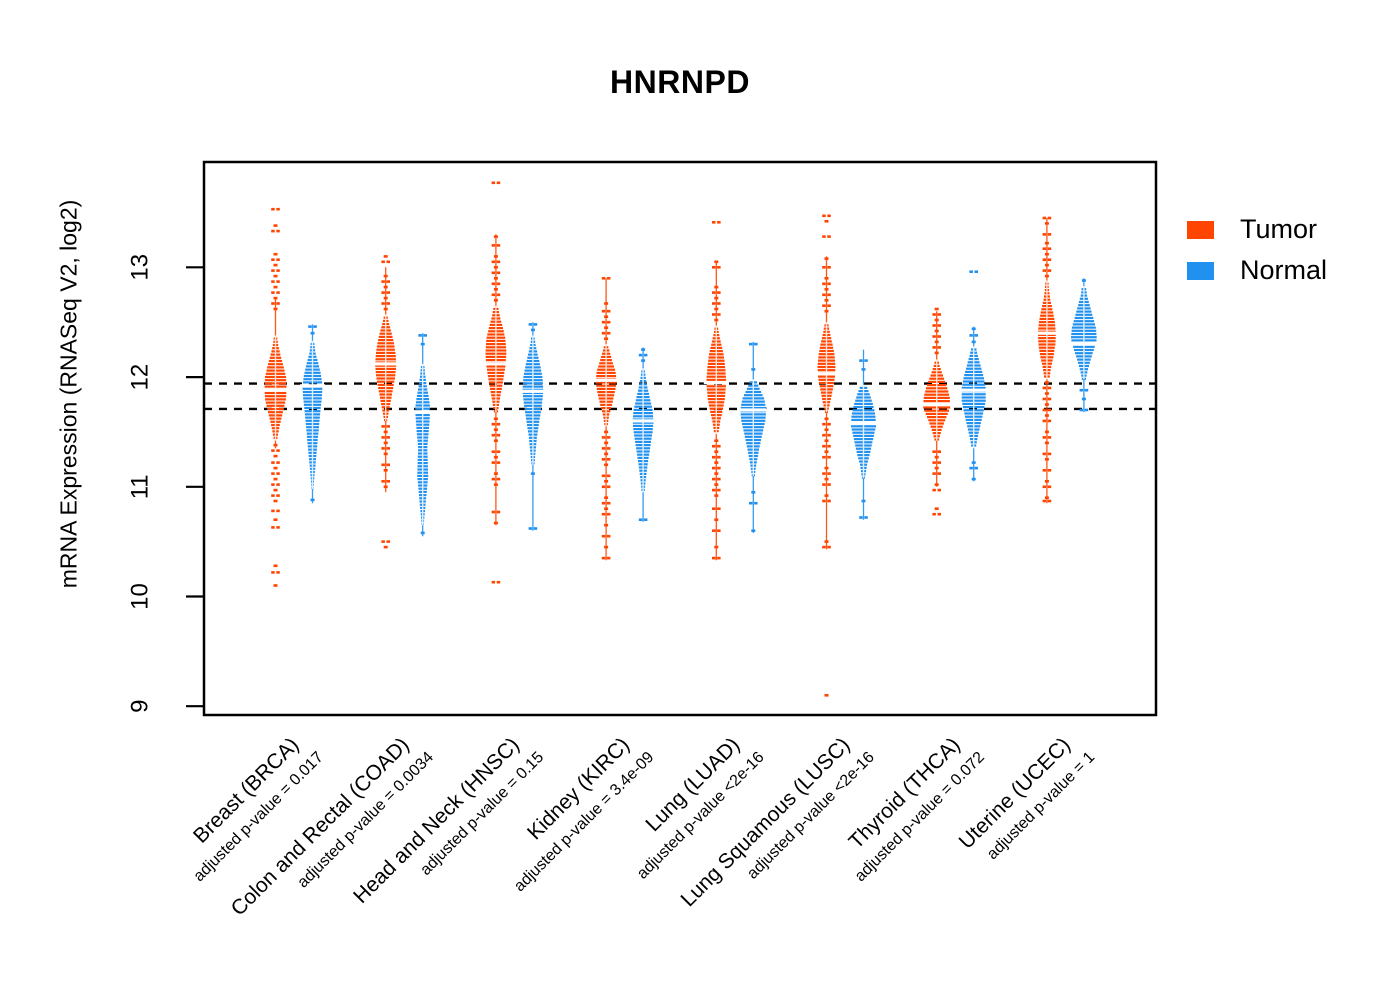 Image resolution: width=1400 pixels, height=1000 pixels. I want to click on chart-title: HNRNPD, so click(680, 82).